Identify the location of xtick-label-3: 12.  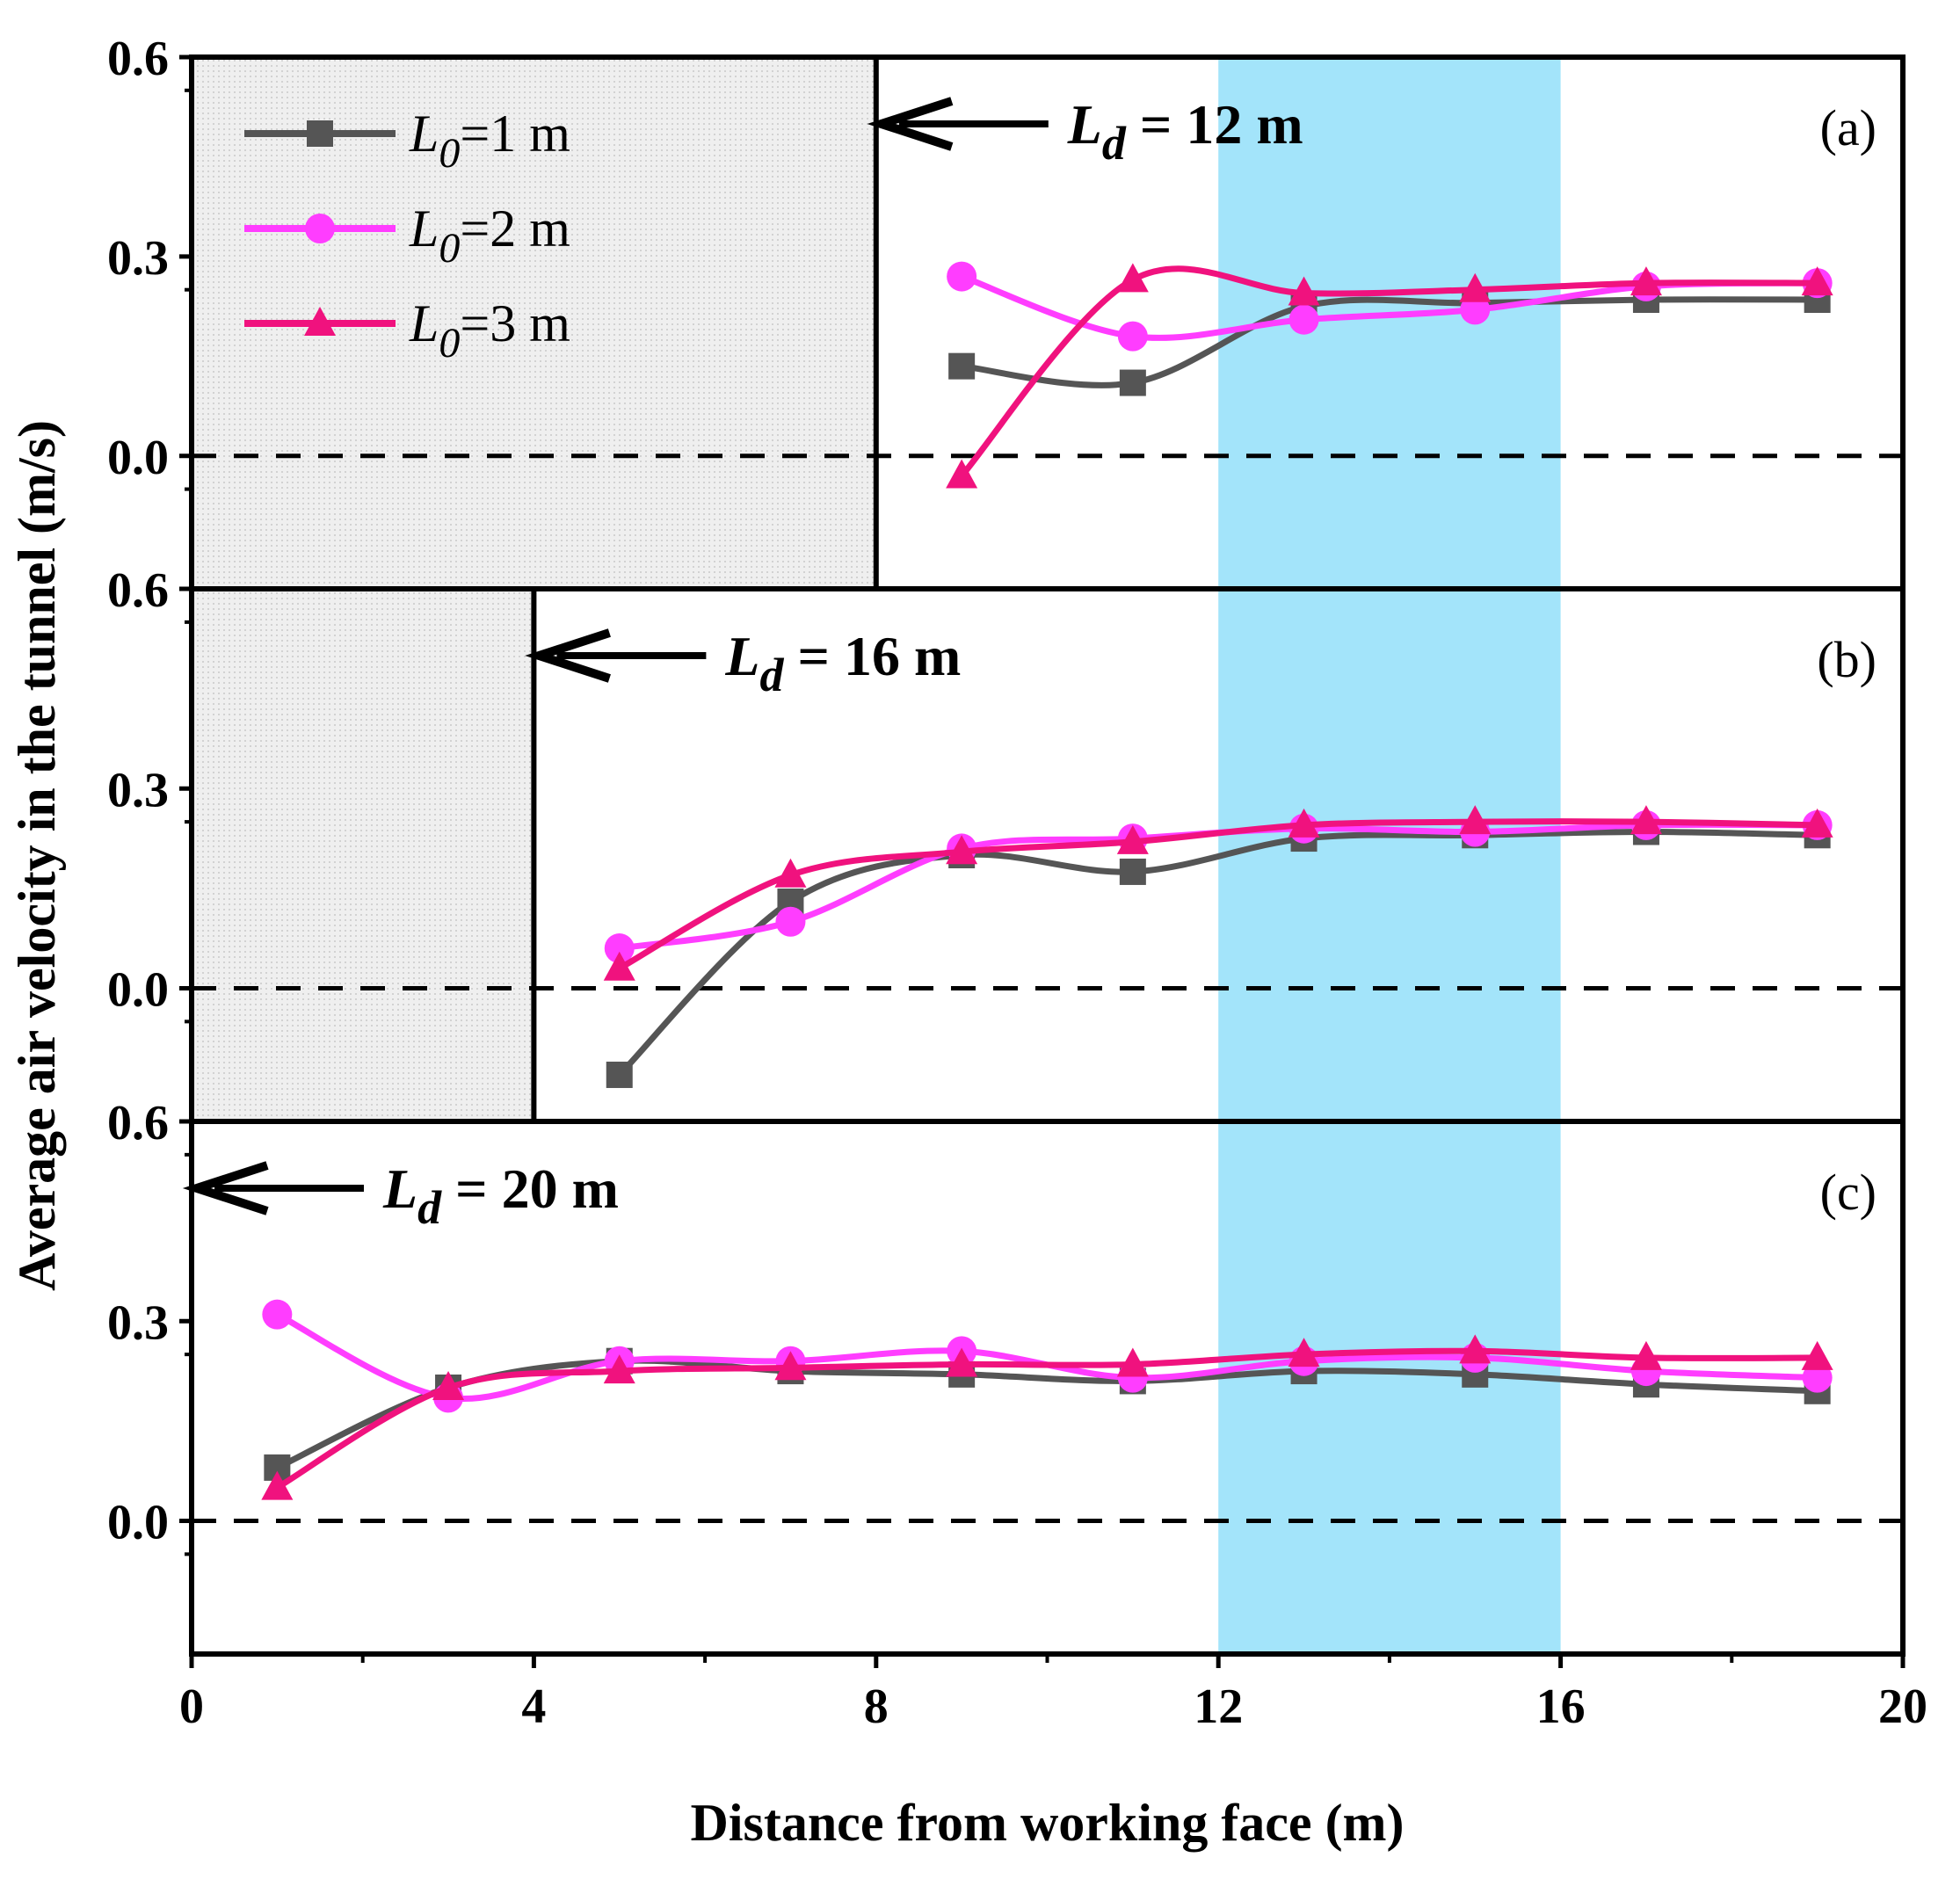
(1218, 1706).